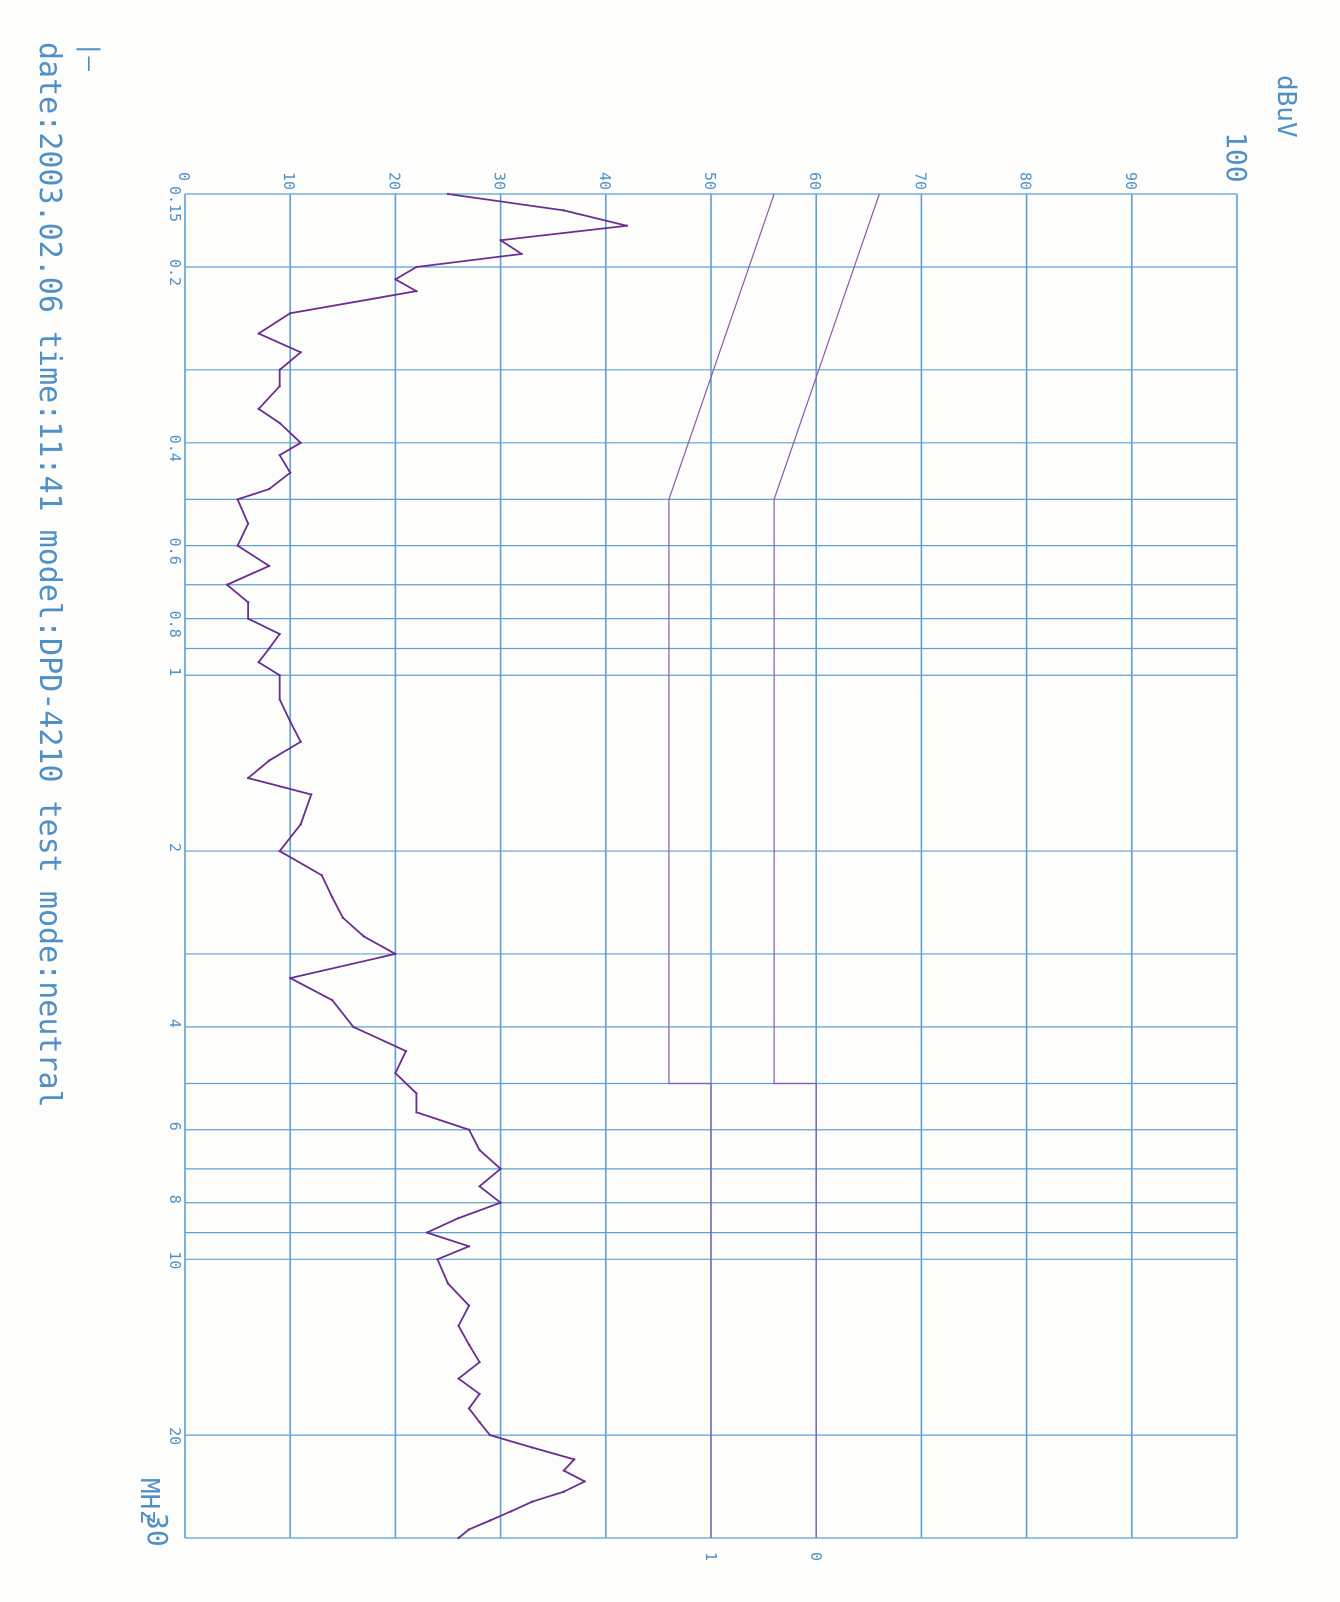  I want to click on y-tick-label: 30, so click(500, 181).